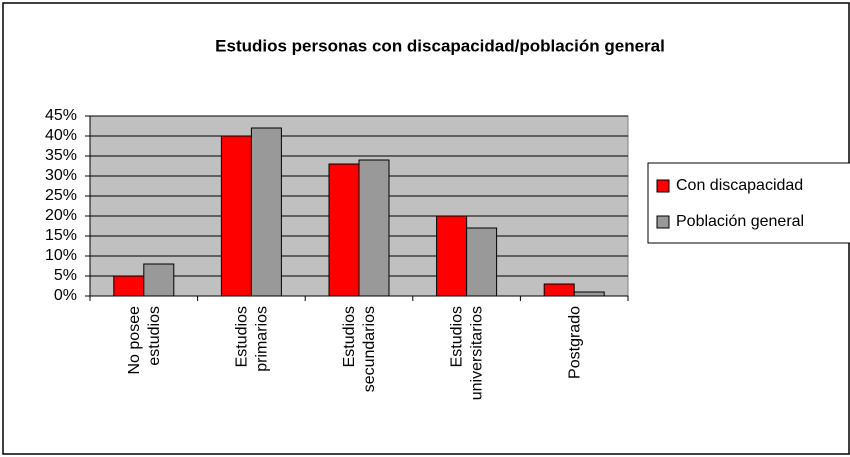 The image size is (850, 457). What do you see at coordinates (61, 215) in the screenshot?
I see `y-tick-label: 20%` at bounding box center [61, 215].